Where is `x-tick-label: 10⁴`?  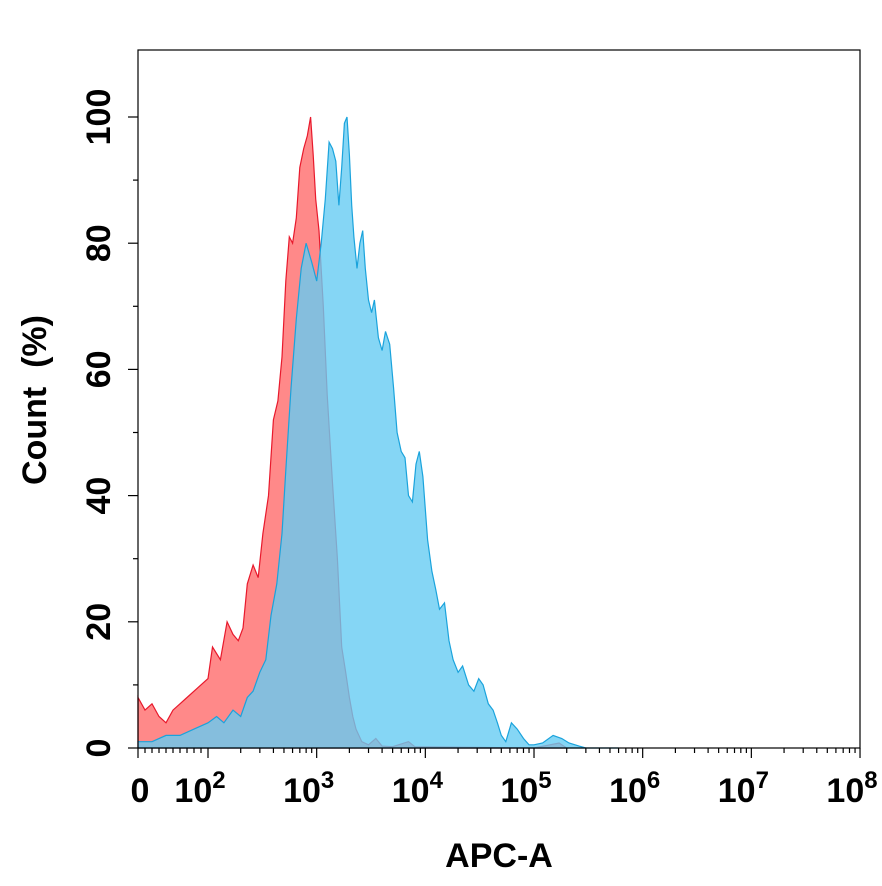
x-tick-label: 10⁴ is located at coordinates (418, 788).